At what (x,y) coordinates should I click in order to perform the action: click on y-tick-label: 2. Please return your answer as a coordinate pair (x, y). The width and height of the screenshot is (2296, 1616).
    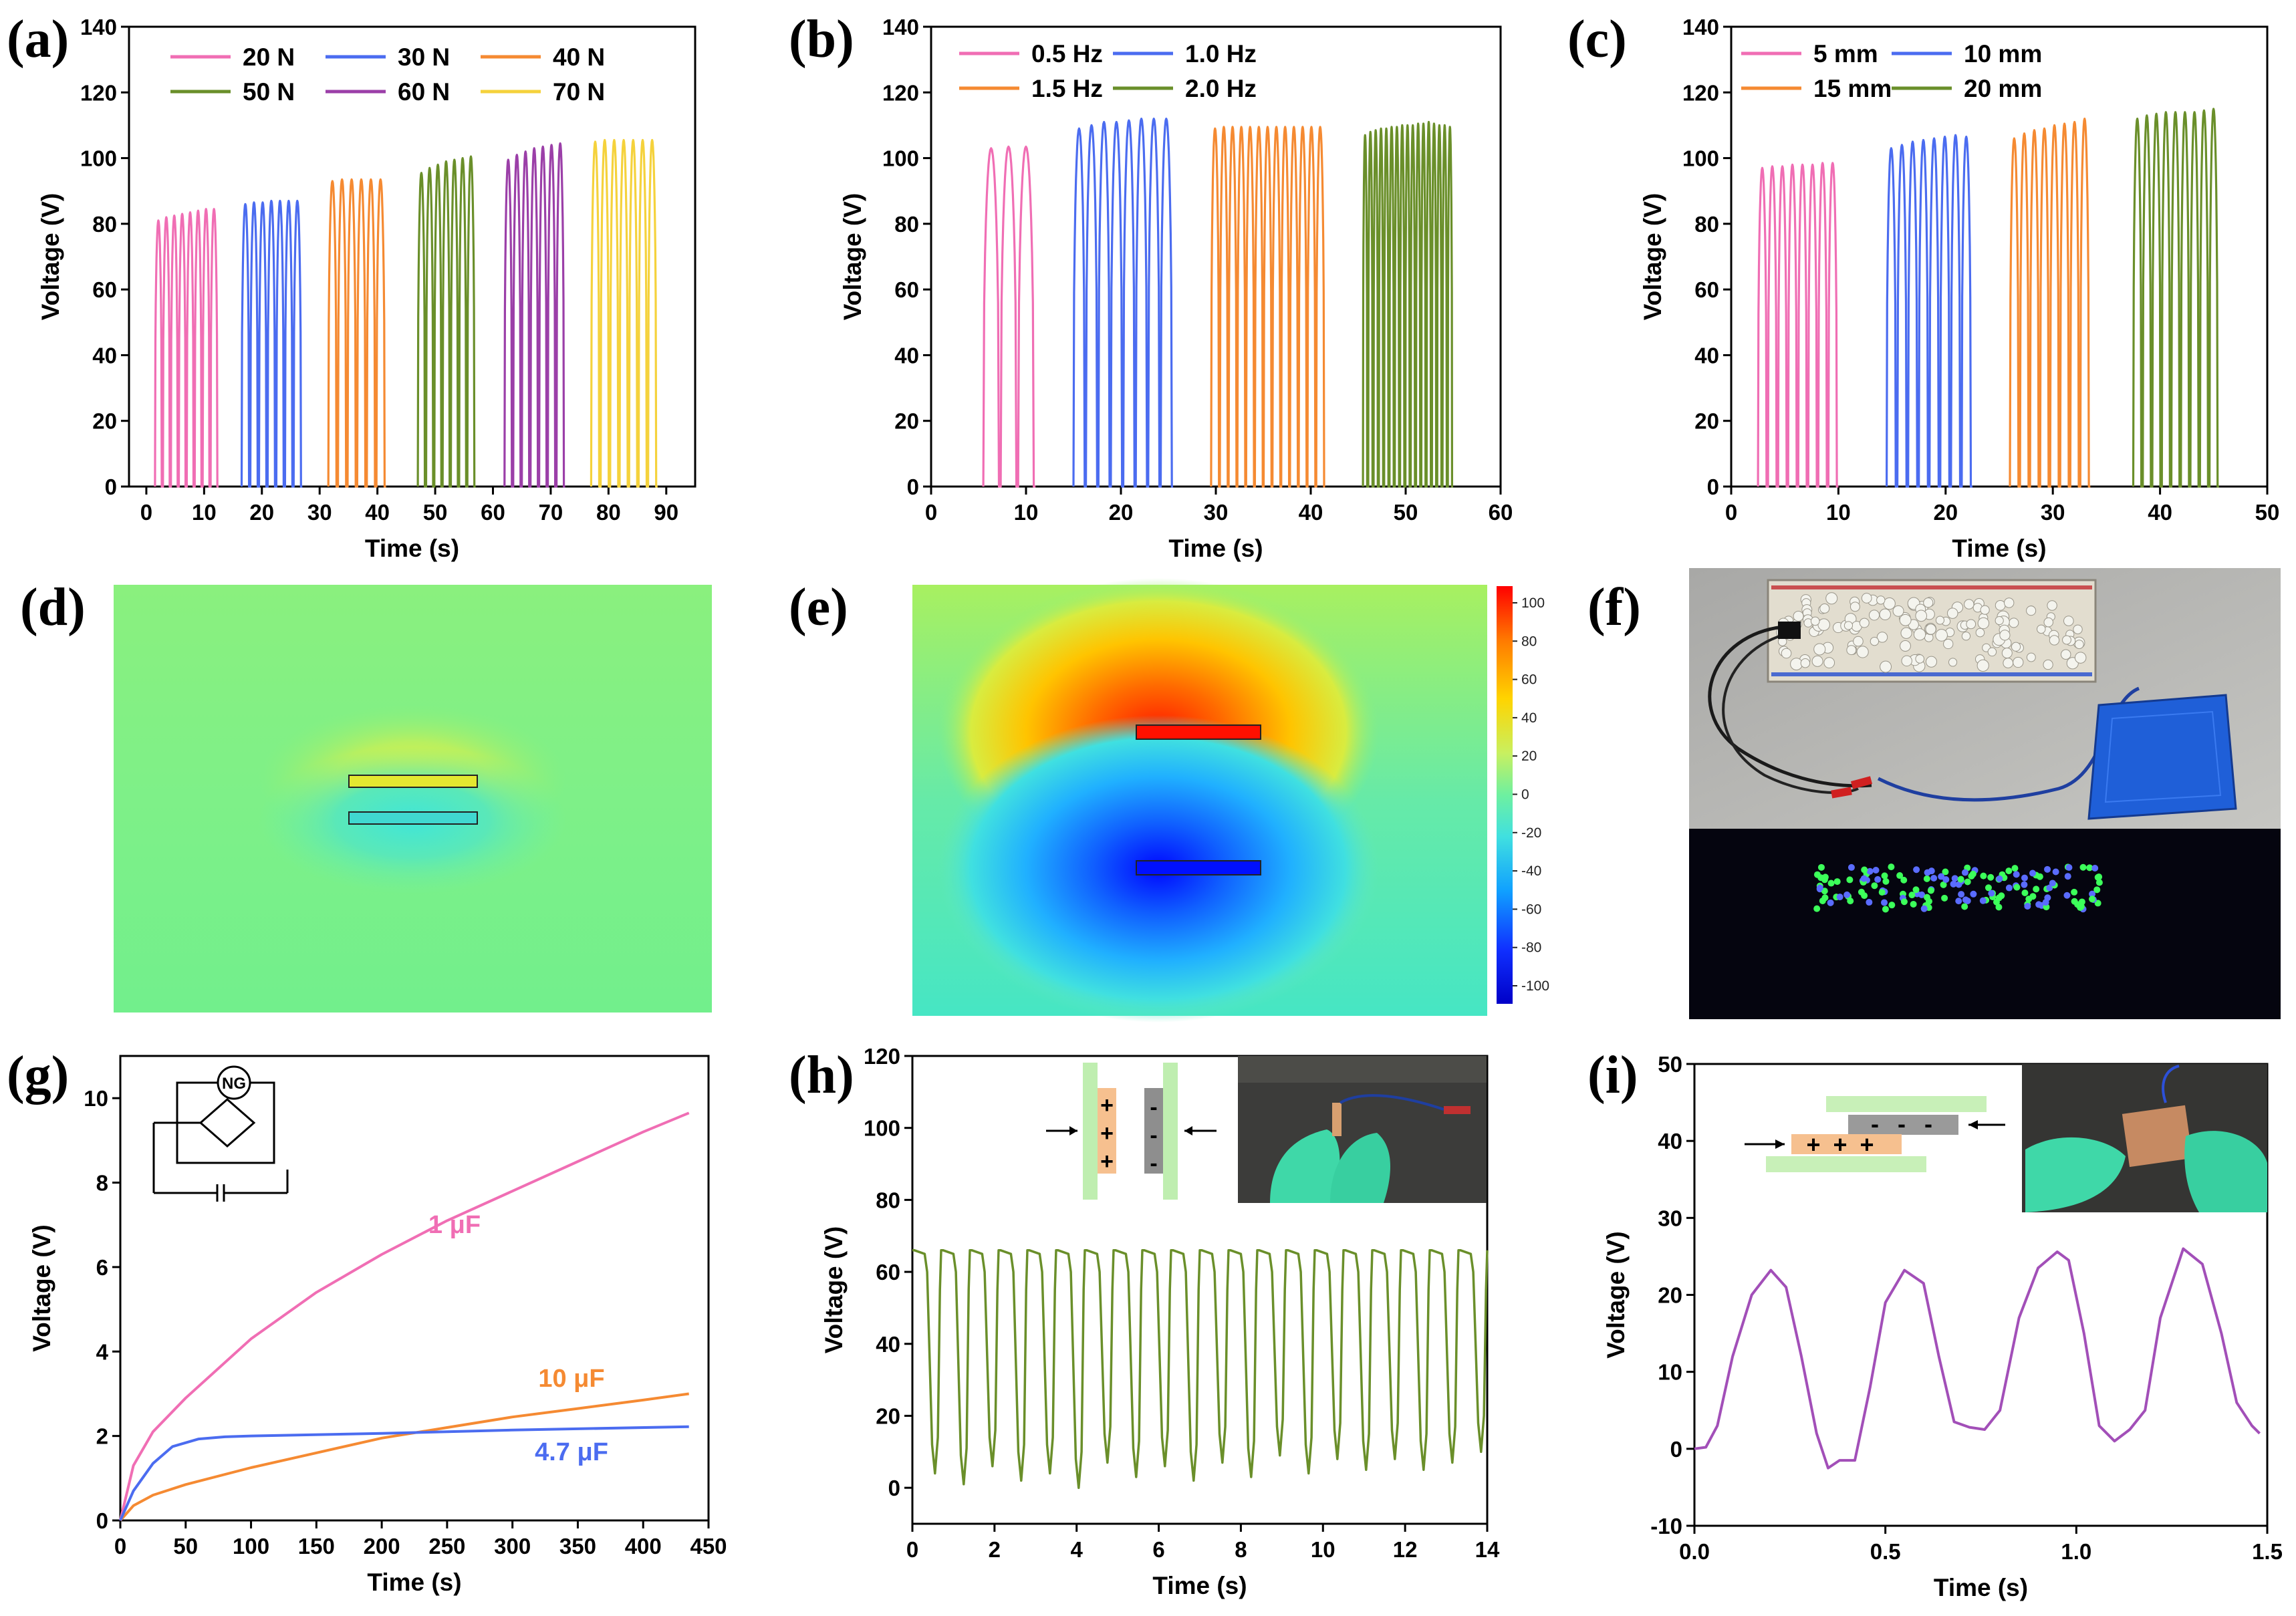
    Looking at the image, I should click on (102, 1436).